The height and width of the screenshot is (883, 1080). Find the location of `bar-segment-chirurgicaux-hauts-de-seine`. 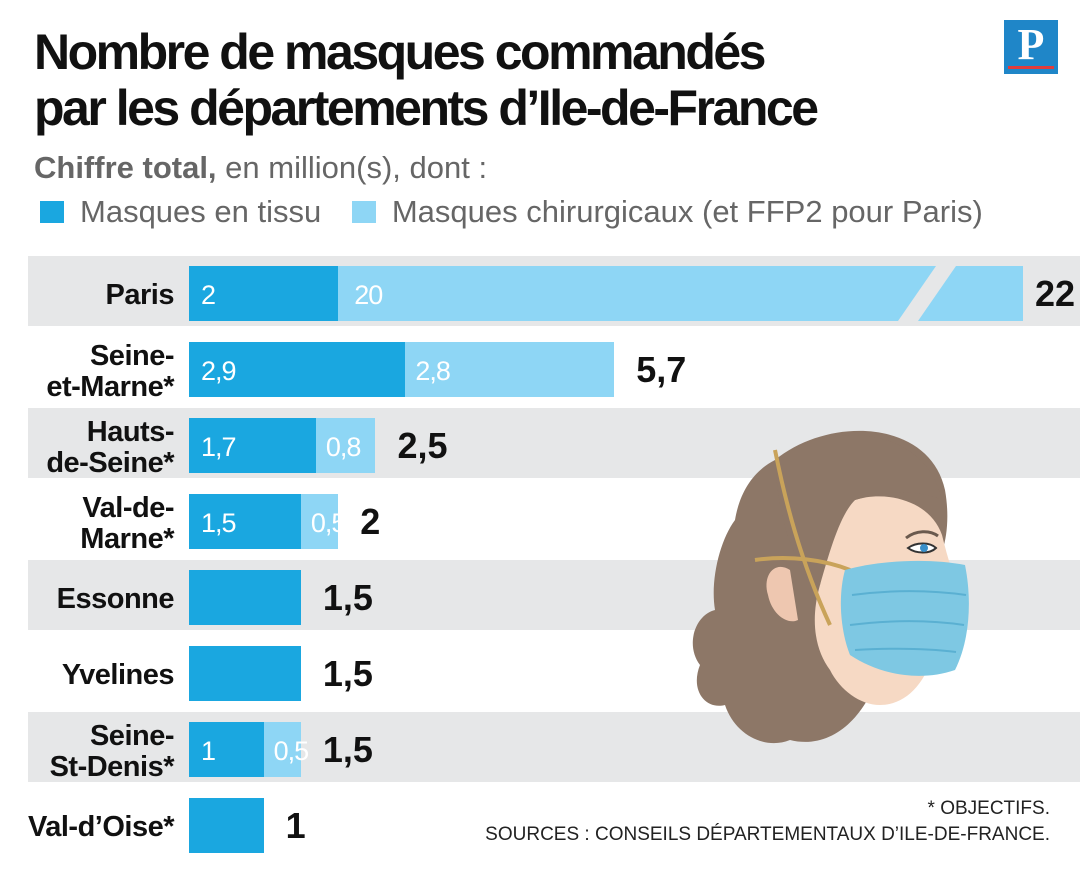

bar-segment-chirurgicaux-hauts-de-seine is located at coordinates (345, 445).